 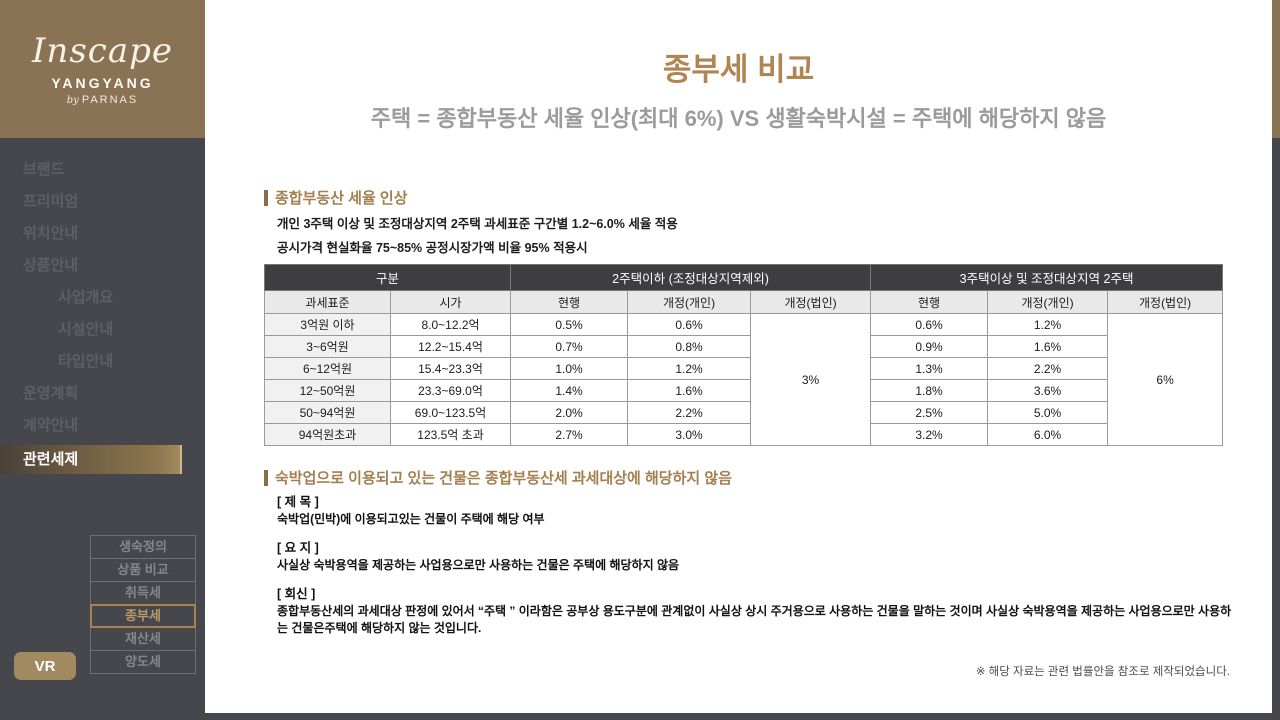 I want to click on cell-rev2-5: 6.0%, so click(x=1048, y=434).